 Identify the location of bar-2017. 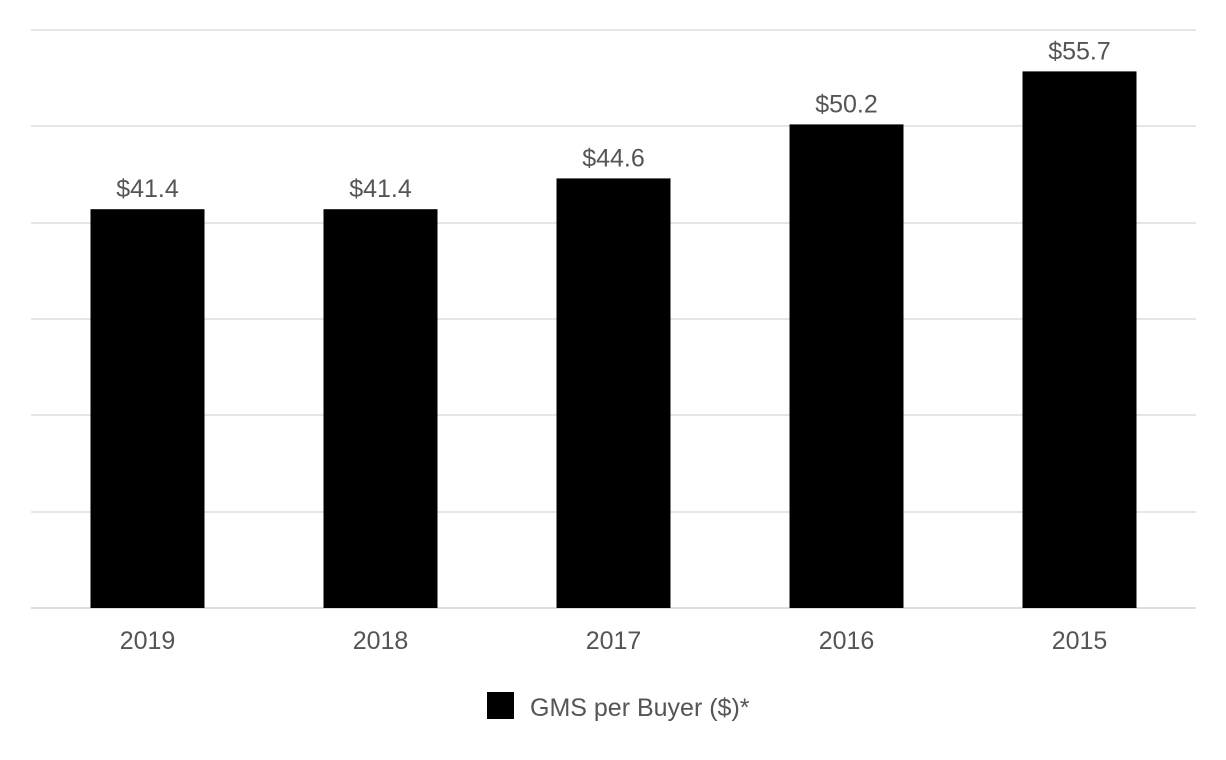
(613, 393).